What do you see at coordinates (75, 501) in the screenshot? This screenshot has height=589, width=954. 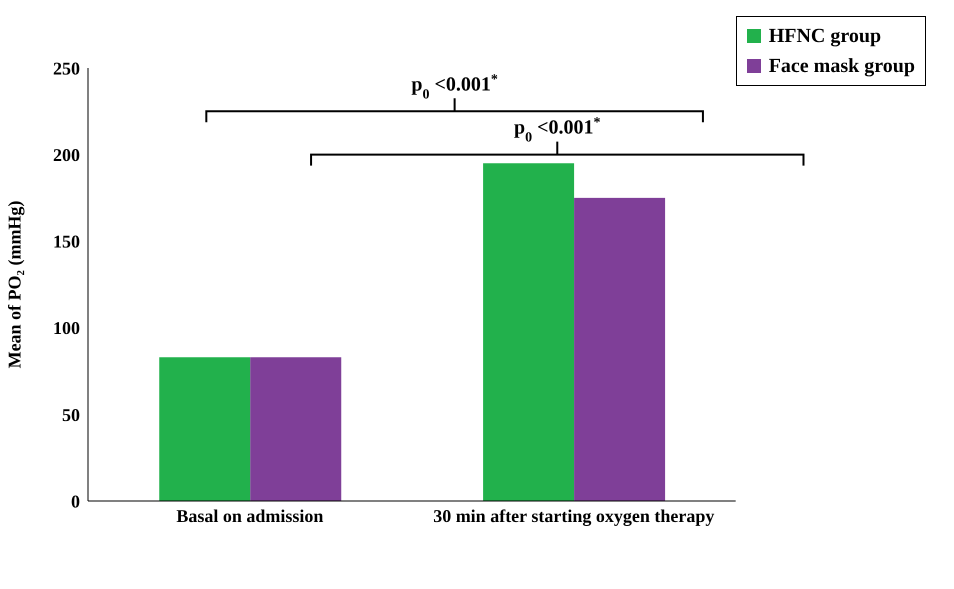 I see `y-tick-label: 0` at bounding box center [75, 501].